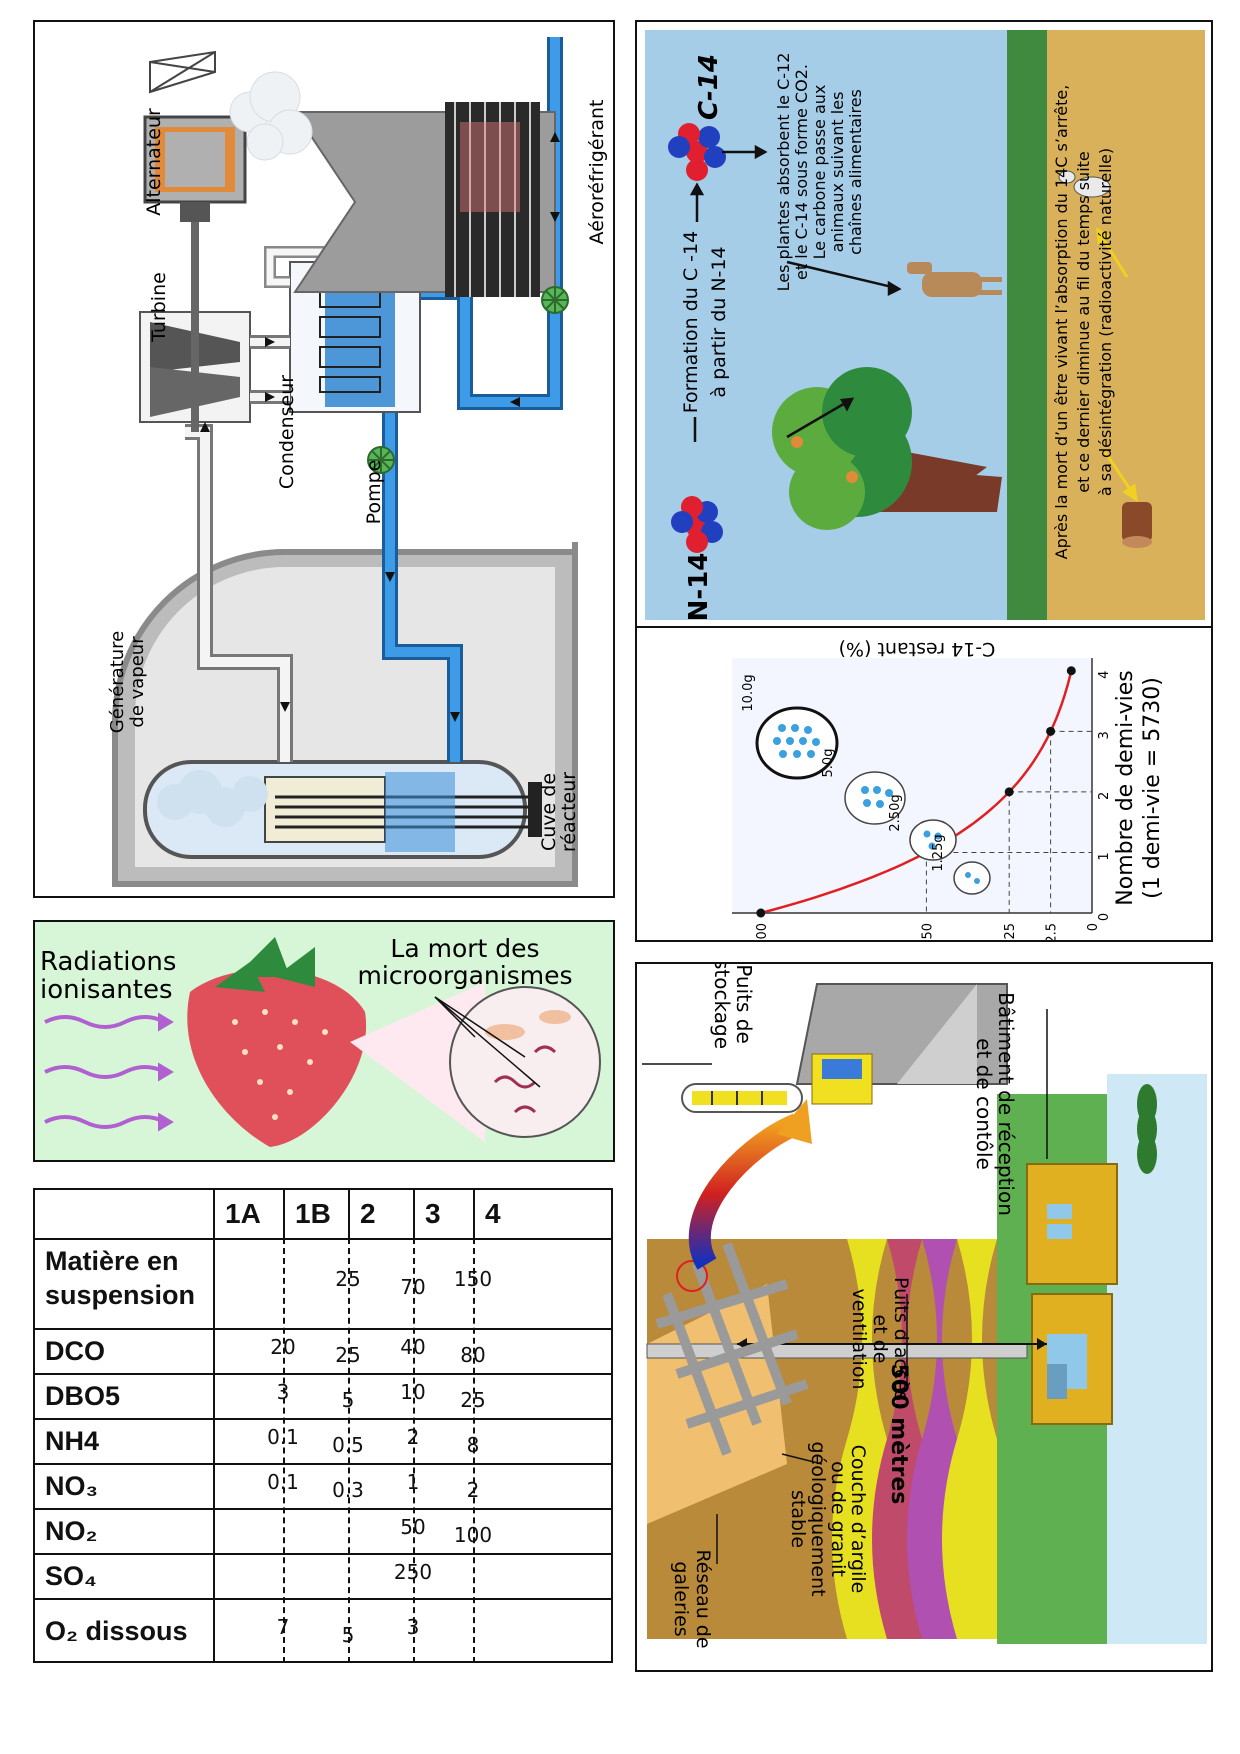 This screenshot has height=1754, width=1240. What do you see at coordinates (880, 1339) in the screenshot?
I see `puits-acces-line2: et de` at bounding box center [880, 1339].